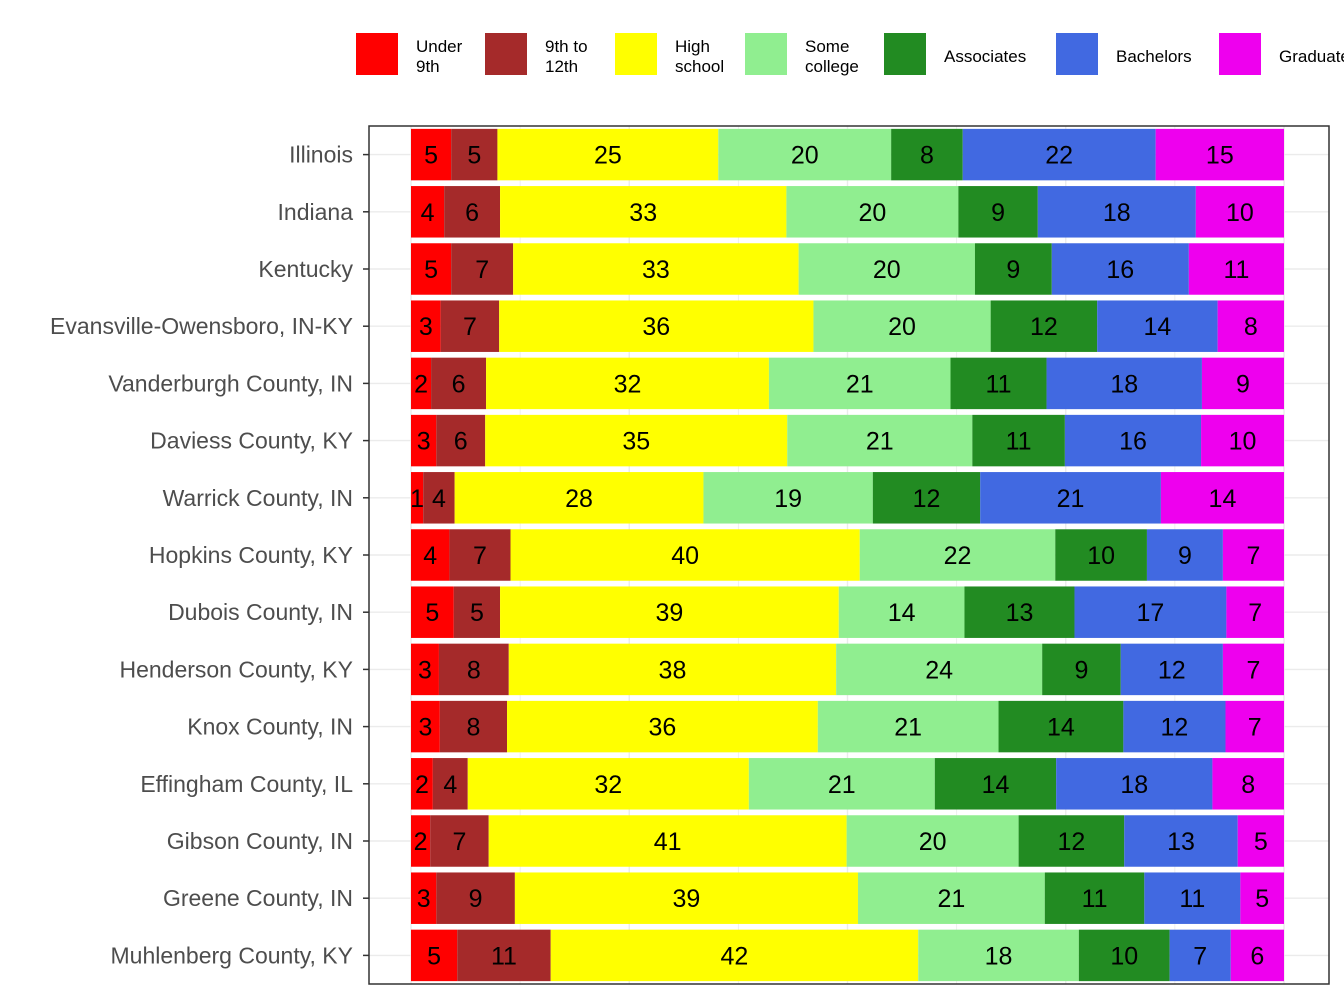 The image size is (1344, 1008). Describe the element at coordinates (246, 784) in the screenshot. I see `y-tick-label: Effingham County, IL` at that location.